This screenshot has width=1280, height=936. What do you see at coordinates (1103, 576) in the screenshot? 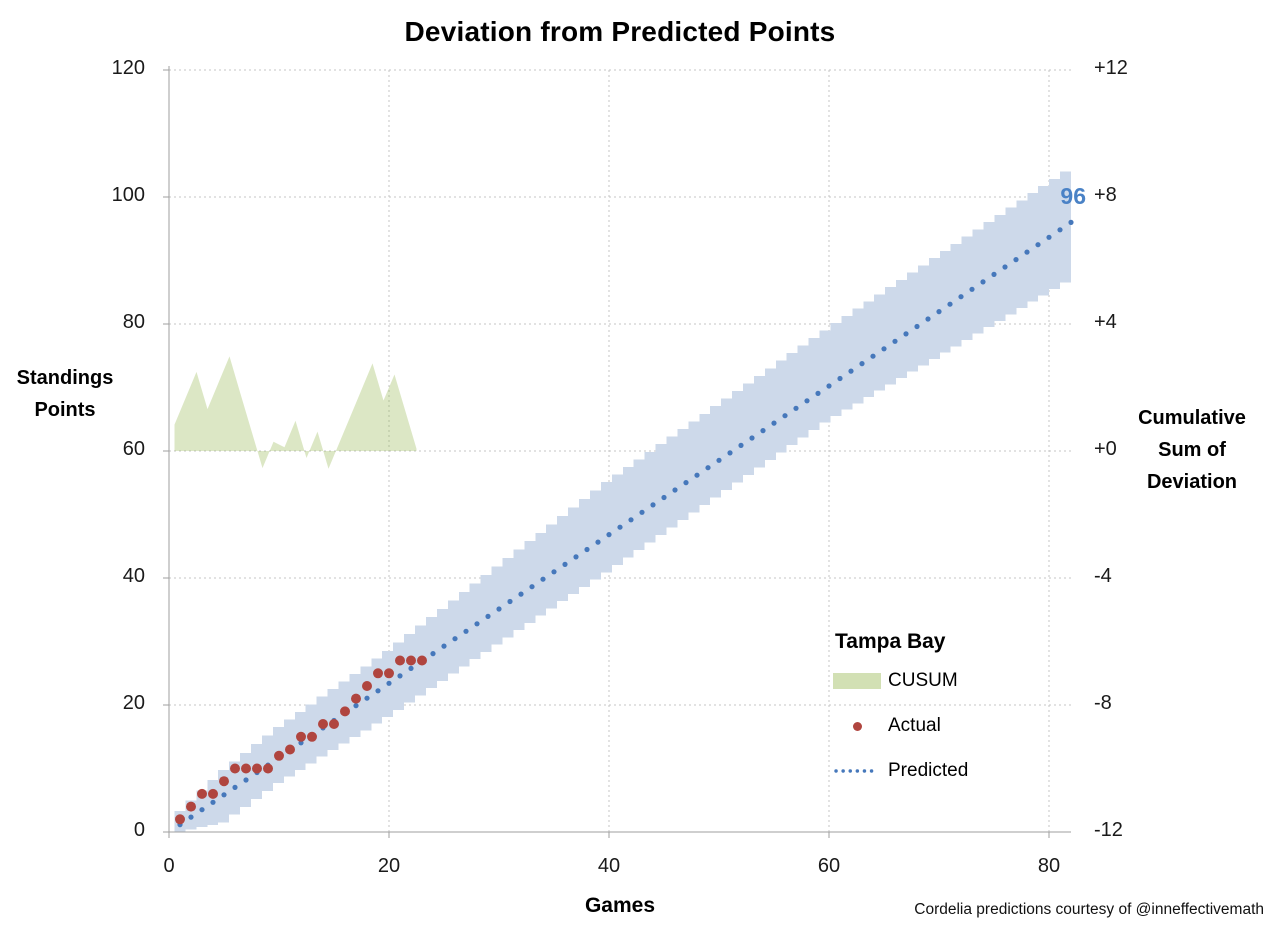
I see `y-right-tick-label: -4` at bounding box center [1103, 576].